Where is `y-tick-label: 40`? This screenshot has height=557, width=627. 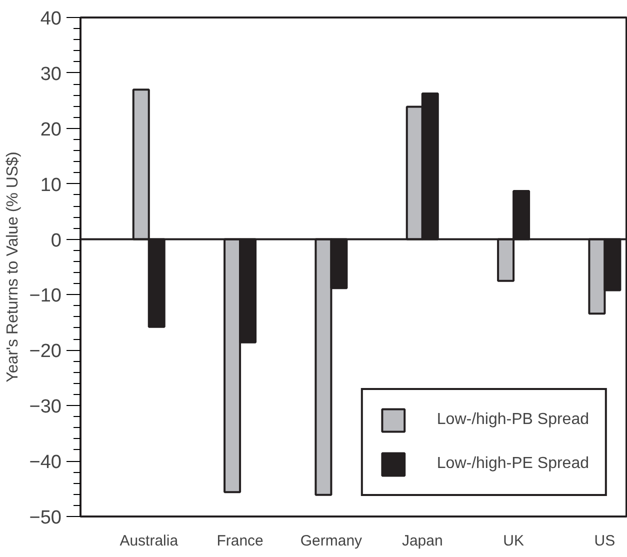
y-tick-label: 40 is located at coordinates (51, 19).